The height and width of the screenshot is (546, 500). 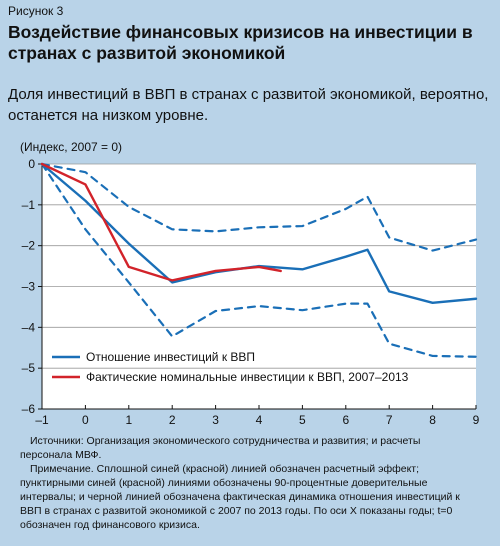 What do you see at coordinates (71, 147) in the screenshot?
I see `units-label: (Индекс, 2007 = 0)` at bounding box center [71, 147].